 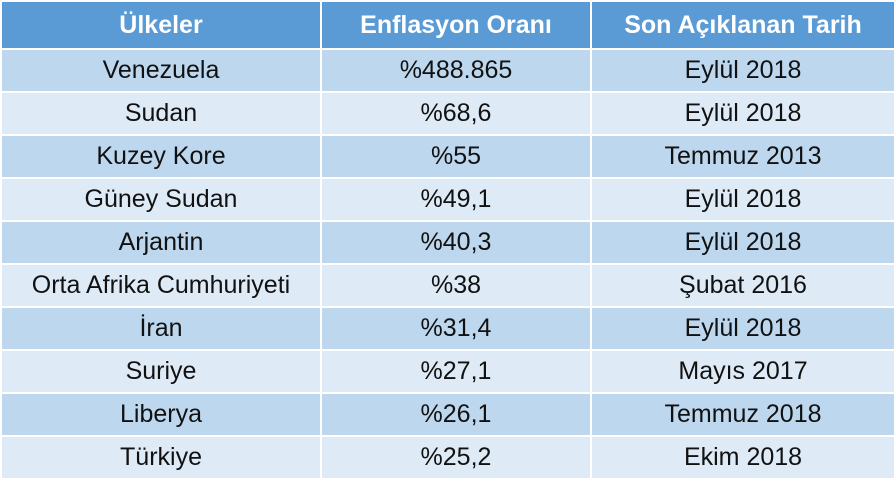 What do you see at coordinates (456, 457) in the screenshot?
I see `table-cell: %25,2` at bounding box center [456, 457].